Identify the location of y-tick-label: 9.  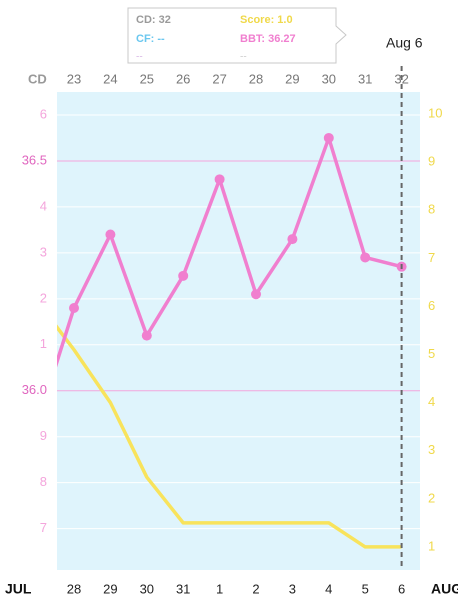
(43, 435).